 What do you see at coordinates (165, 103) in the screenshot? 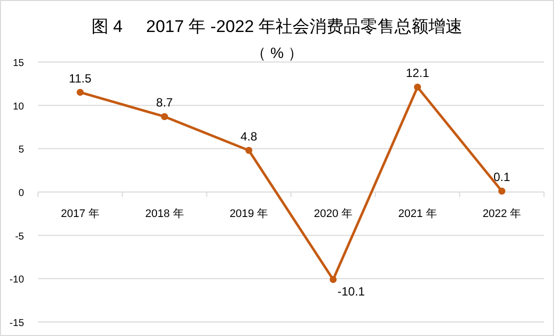
I see `data-label: 8.7` at bounding box center [165, 103].